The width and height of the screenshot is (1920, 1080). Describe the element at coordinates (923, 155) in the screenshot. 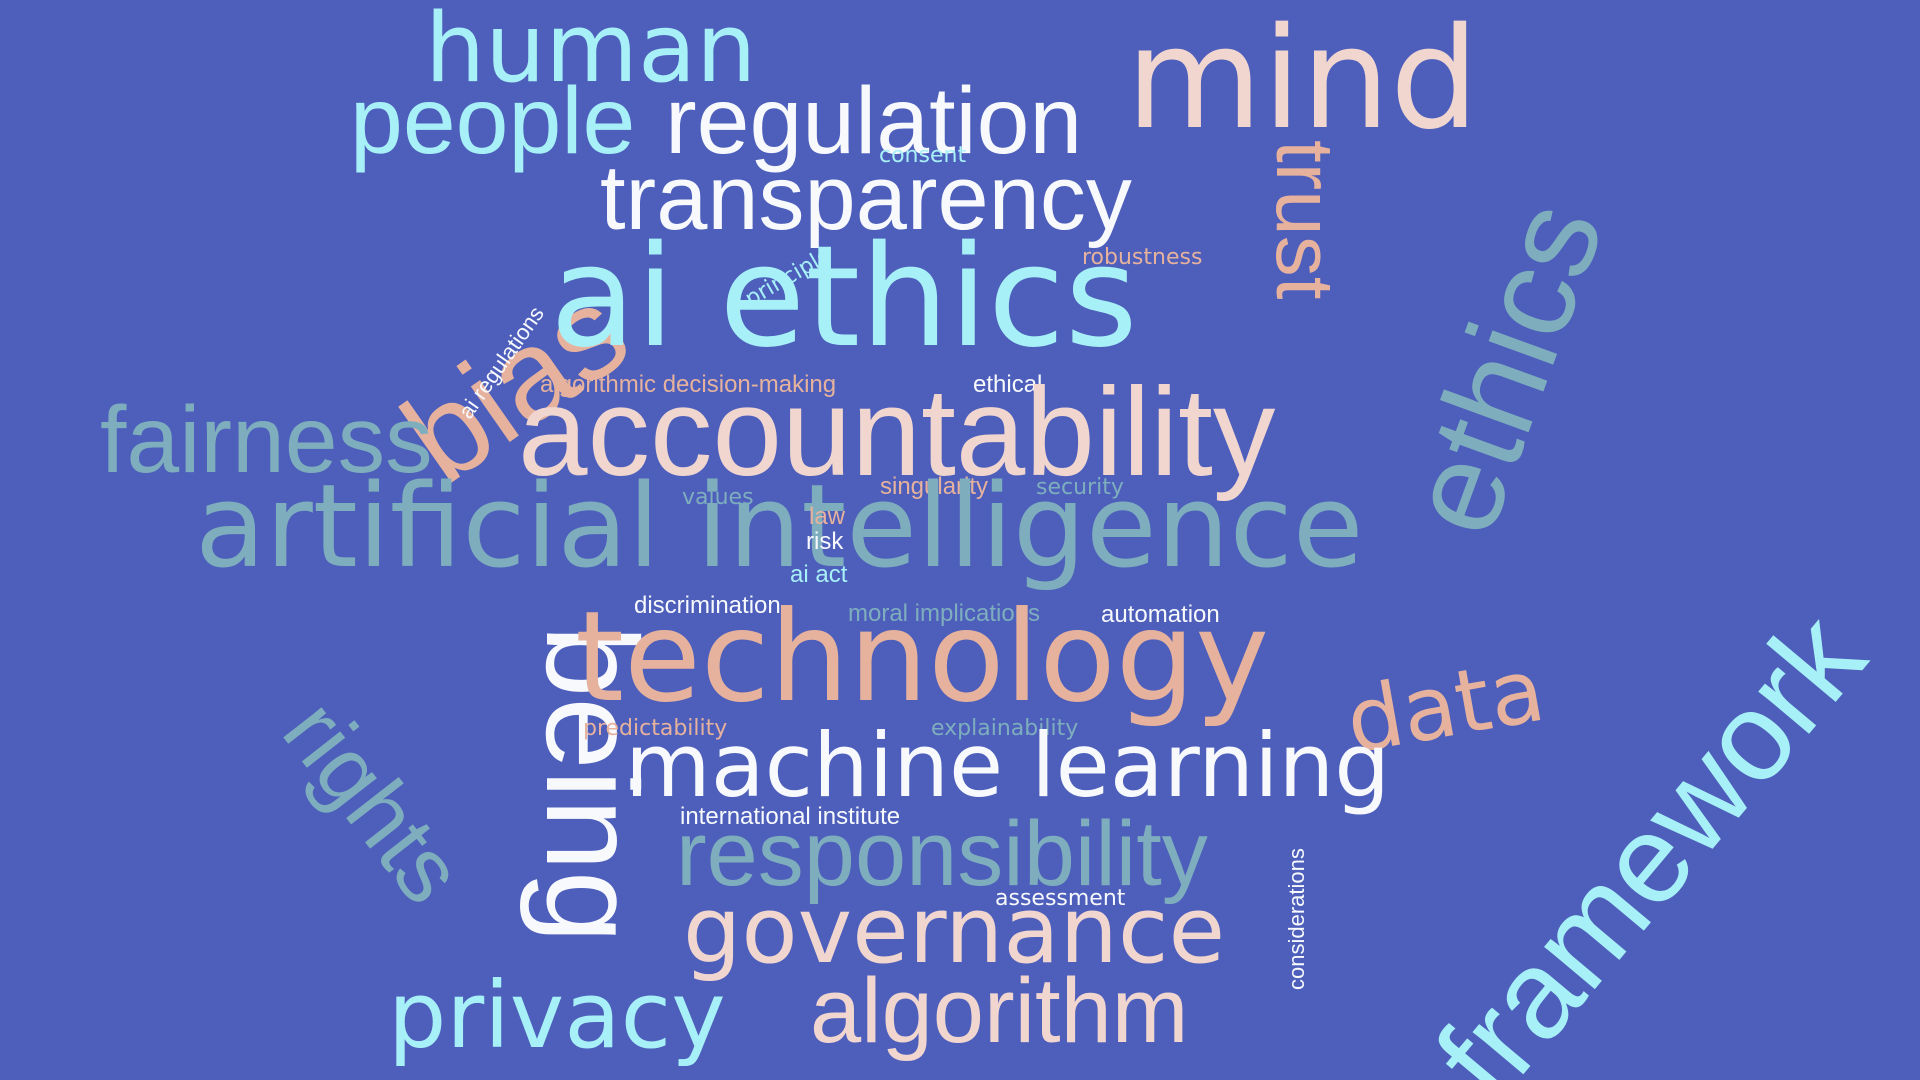

I see `word-consent: consent` at that location.